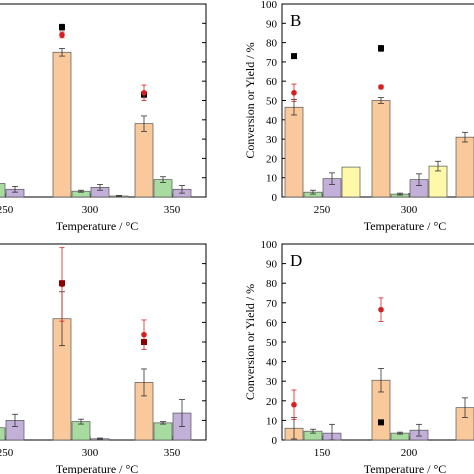 The height and width of the screenshot is (474, 474). Describe the element at coordinates (409, 453) in the screenshot. I see `x-tick-label: 200` at that location.